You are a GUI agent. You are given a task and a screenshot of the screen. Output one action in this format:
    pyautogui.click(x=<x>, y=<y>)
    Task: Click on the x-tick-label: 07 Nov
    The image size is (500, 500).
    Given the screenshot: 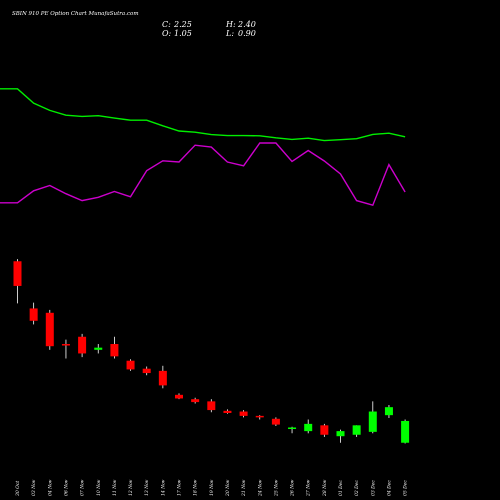 What is the action you would take?
    pyautogui.click(x=83, y=487)
    